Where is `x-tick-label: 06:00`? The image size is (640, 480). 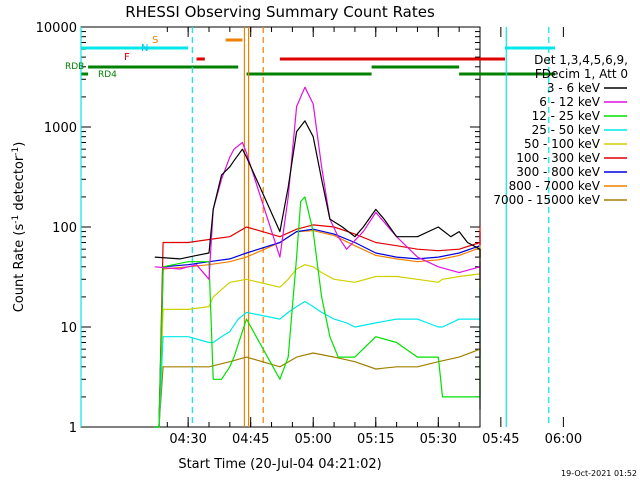 x-tick-label: 06:00 is located at coordinates (563, 439).